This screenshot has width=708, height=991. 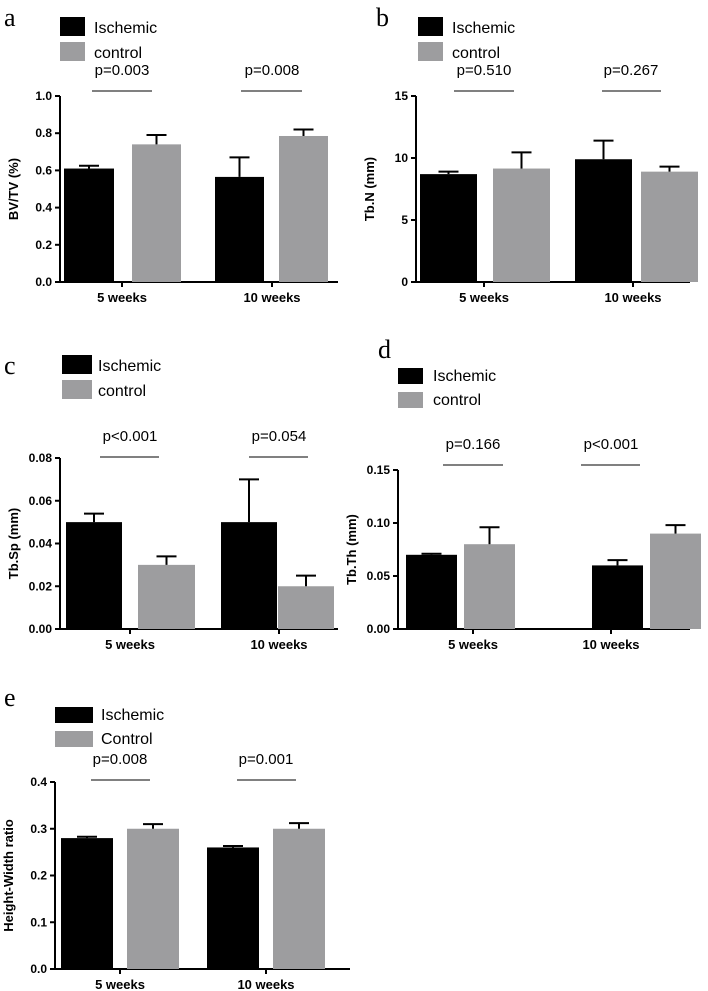 What do you see at coordinates (127, 739) in the screenshot?
I see `legend-label: Control` at bounding box center [127, 739].